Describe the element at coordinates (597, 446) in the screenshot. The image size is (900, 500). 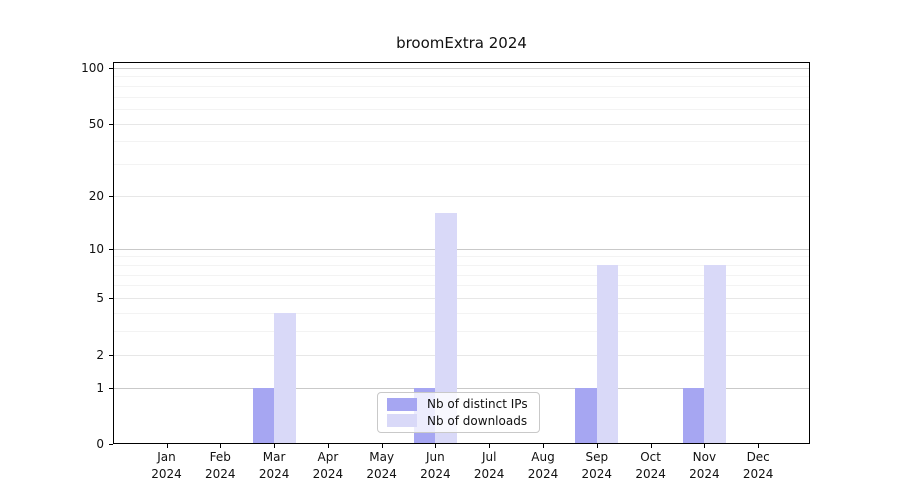
I see `x-tick-sep` at that location.